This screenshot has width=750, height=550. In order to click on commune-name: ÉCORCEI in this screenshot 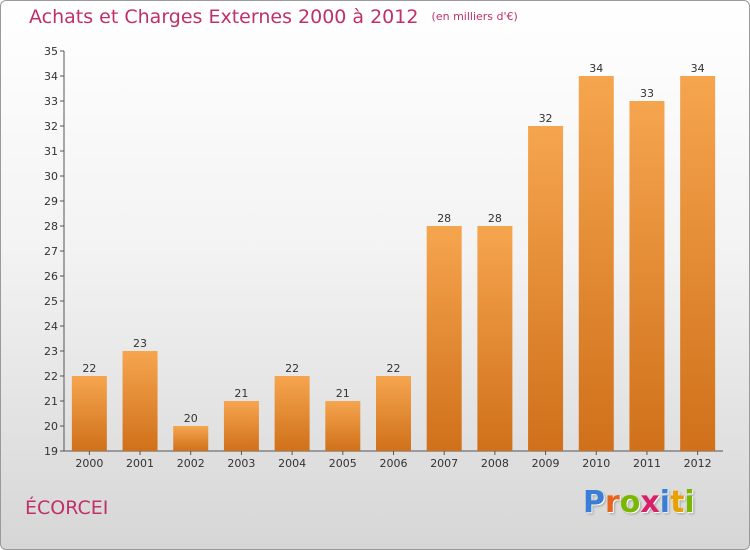, I will do `click(67, 508)`.